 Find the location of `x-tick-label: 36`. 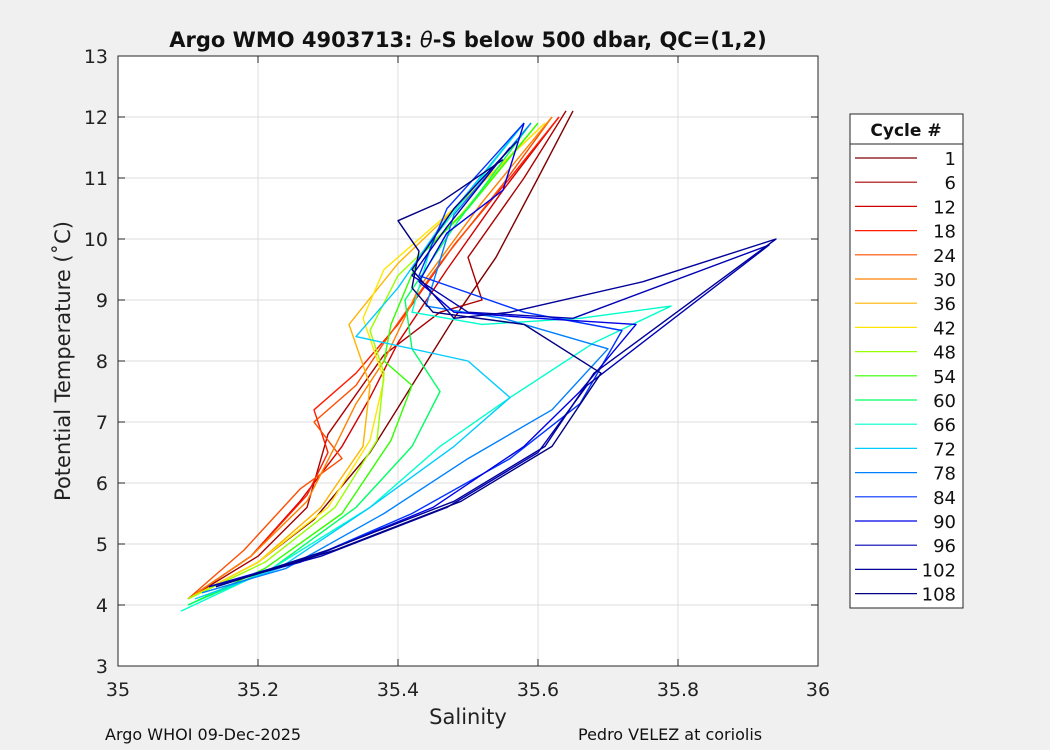

x-tick-label: 36 is located at coordinates (818, 690).